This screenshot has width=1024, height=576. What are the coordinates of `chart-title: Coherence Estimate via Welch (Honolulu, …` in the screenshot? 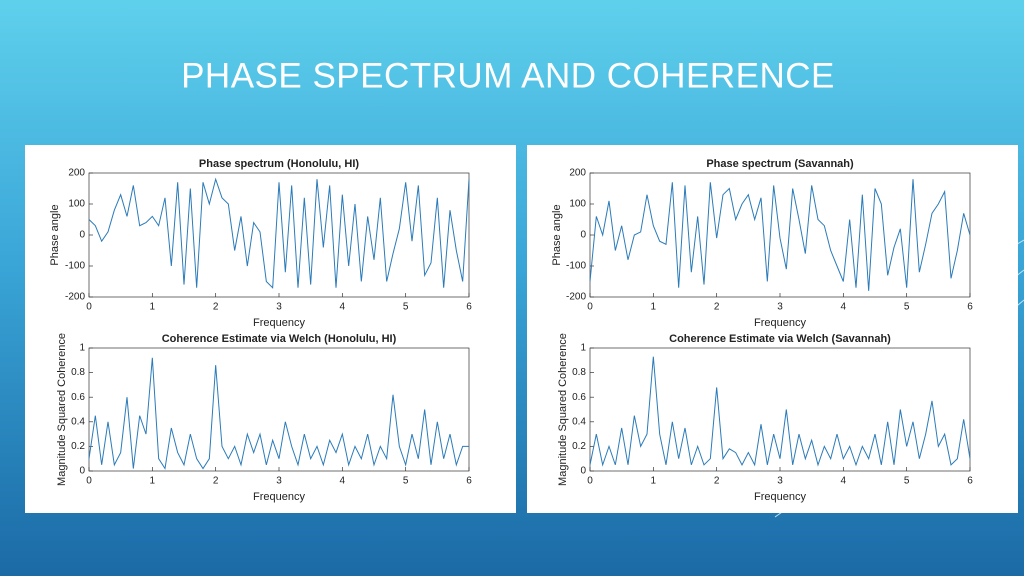 It's located at (279, 339).